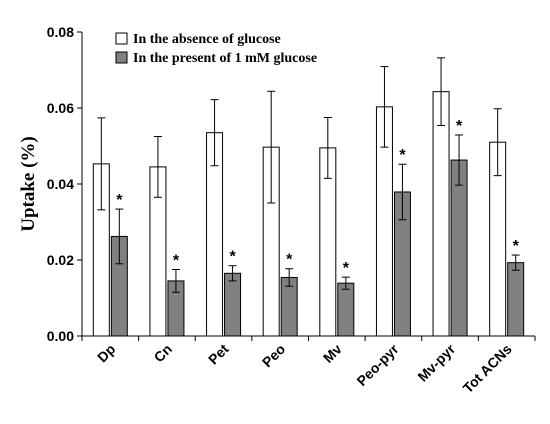  Describe the element at coordinates (225, 58) in the screenshot. I see `legend-label-glucose: In the present of 1 mM glucose` at that location.